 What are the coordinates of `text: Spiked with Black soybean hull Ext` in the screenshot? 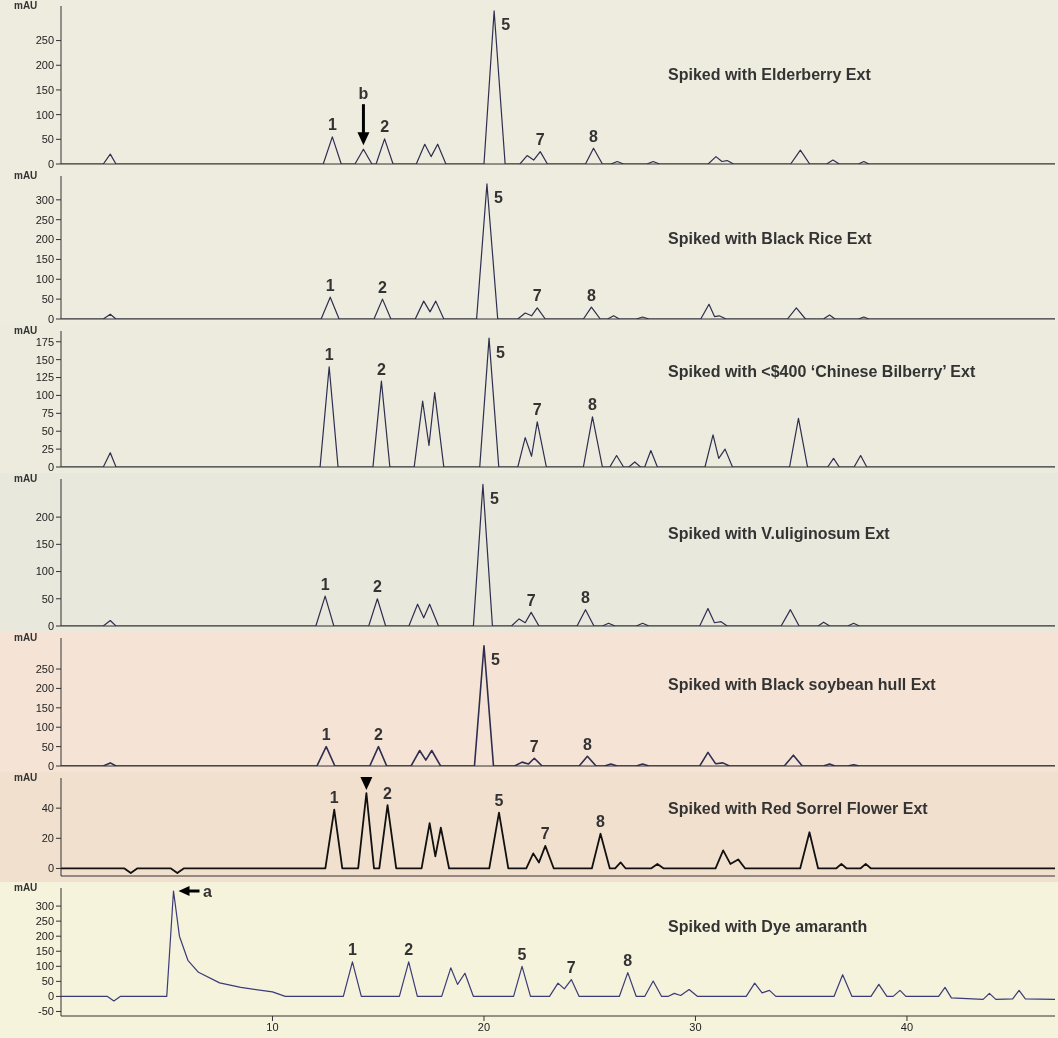 It's located at (802, 685).